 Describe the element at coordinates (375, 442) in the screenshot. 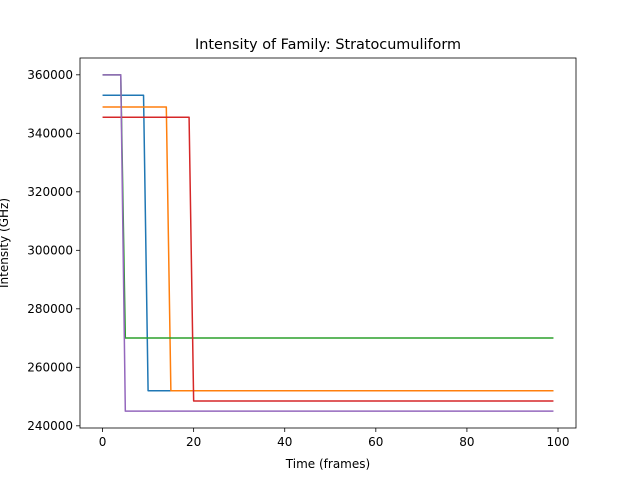

I see `x-tick-label: 60` at that location.